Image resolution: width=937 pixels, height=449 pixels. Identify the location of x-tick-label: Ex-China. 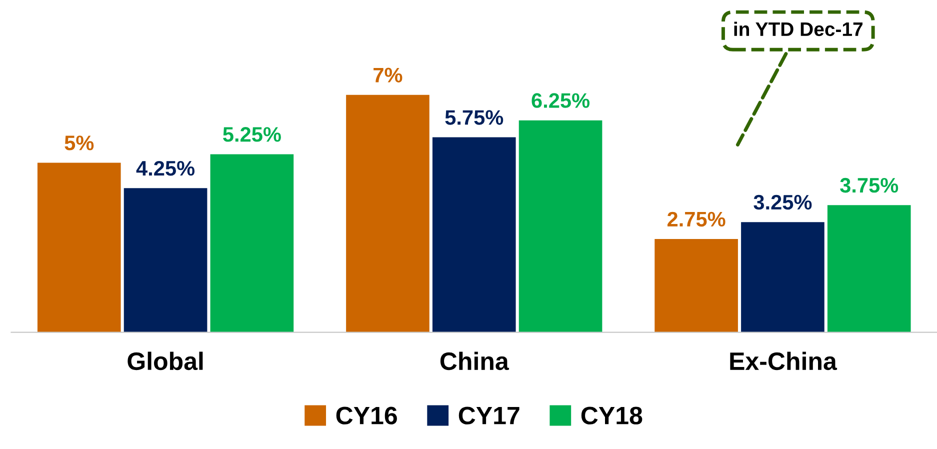
(784, 361).